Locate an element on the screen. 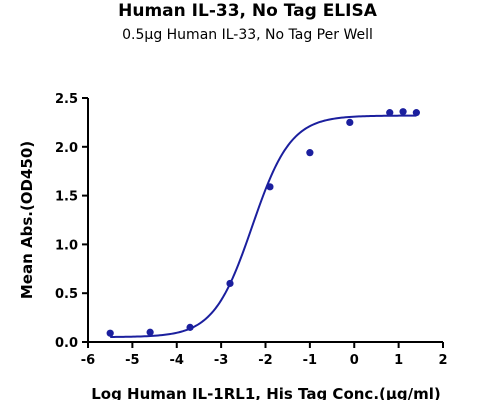 The height and width of the screenshot is (400, 495). x-tick-label: -3 is located at coordinates (221, 360).